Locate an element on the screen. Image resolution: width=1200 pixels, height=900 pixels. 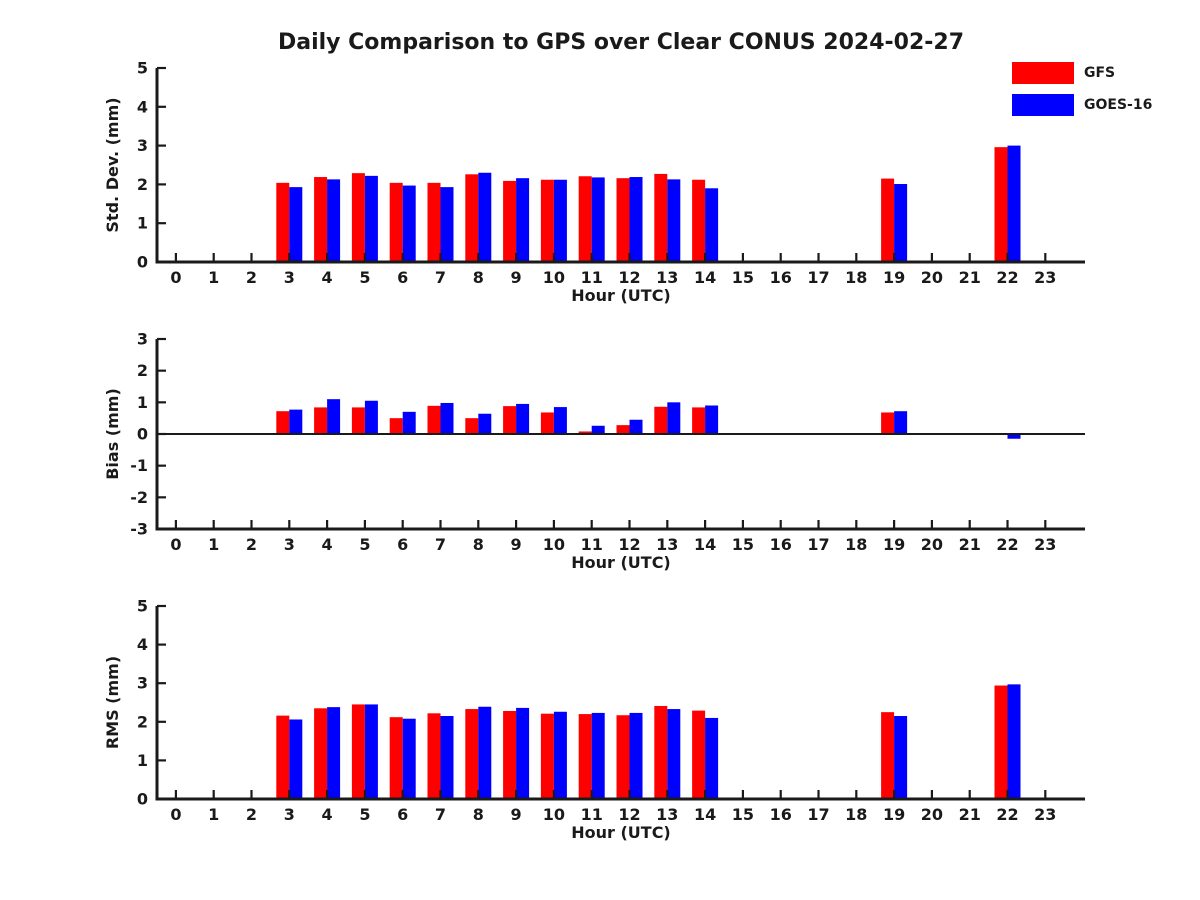
bar-gfs-h9 is located at coordinates (510, 221).